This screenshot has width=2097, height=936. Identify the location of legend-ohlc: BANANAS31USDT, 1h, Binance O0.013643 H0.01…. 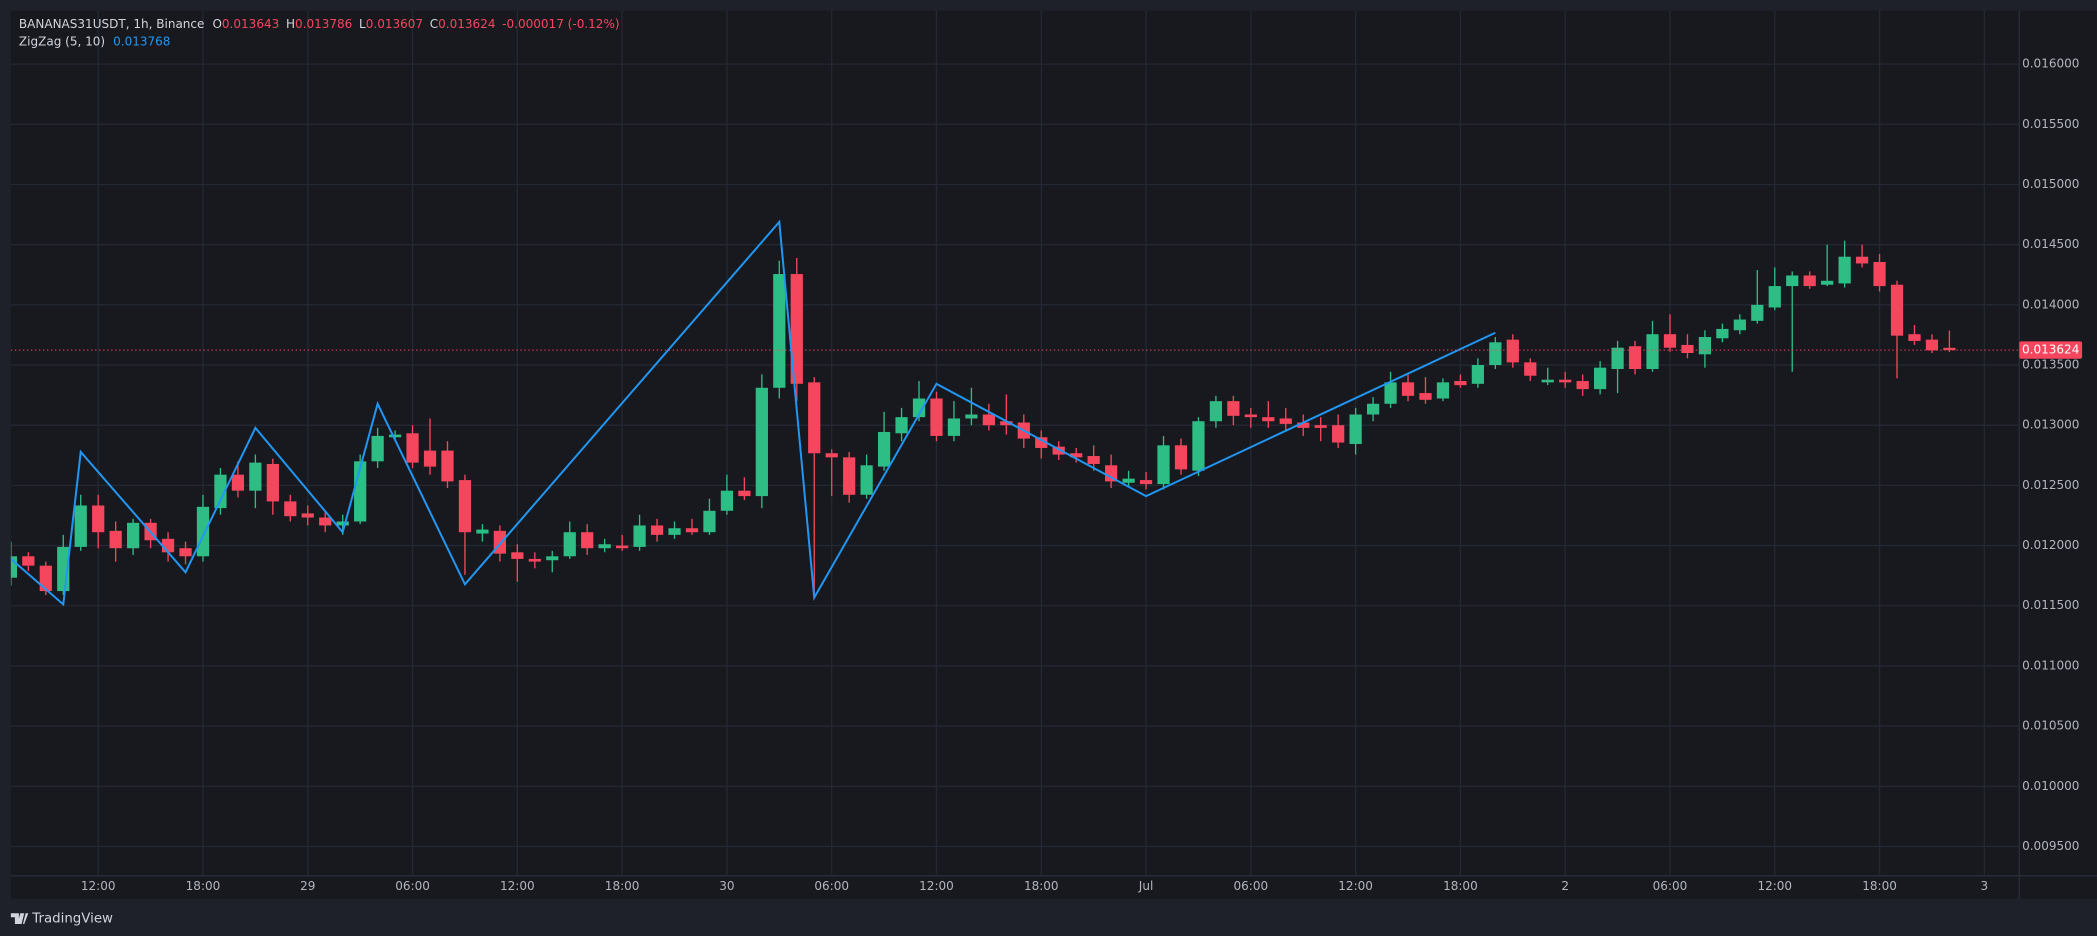
(319, 24).